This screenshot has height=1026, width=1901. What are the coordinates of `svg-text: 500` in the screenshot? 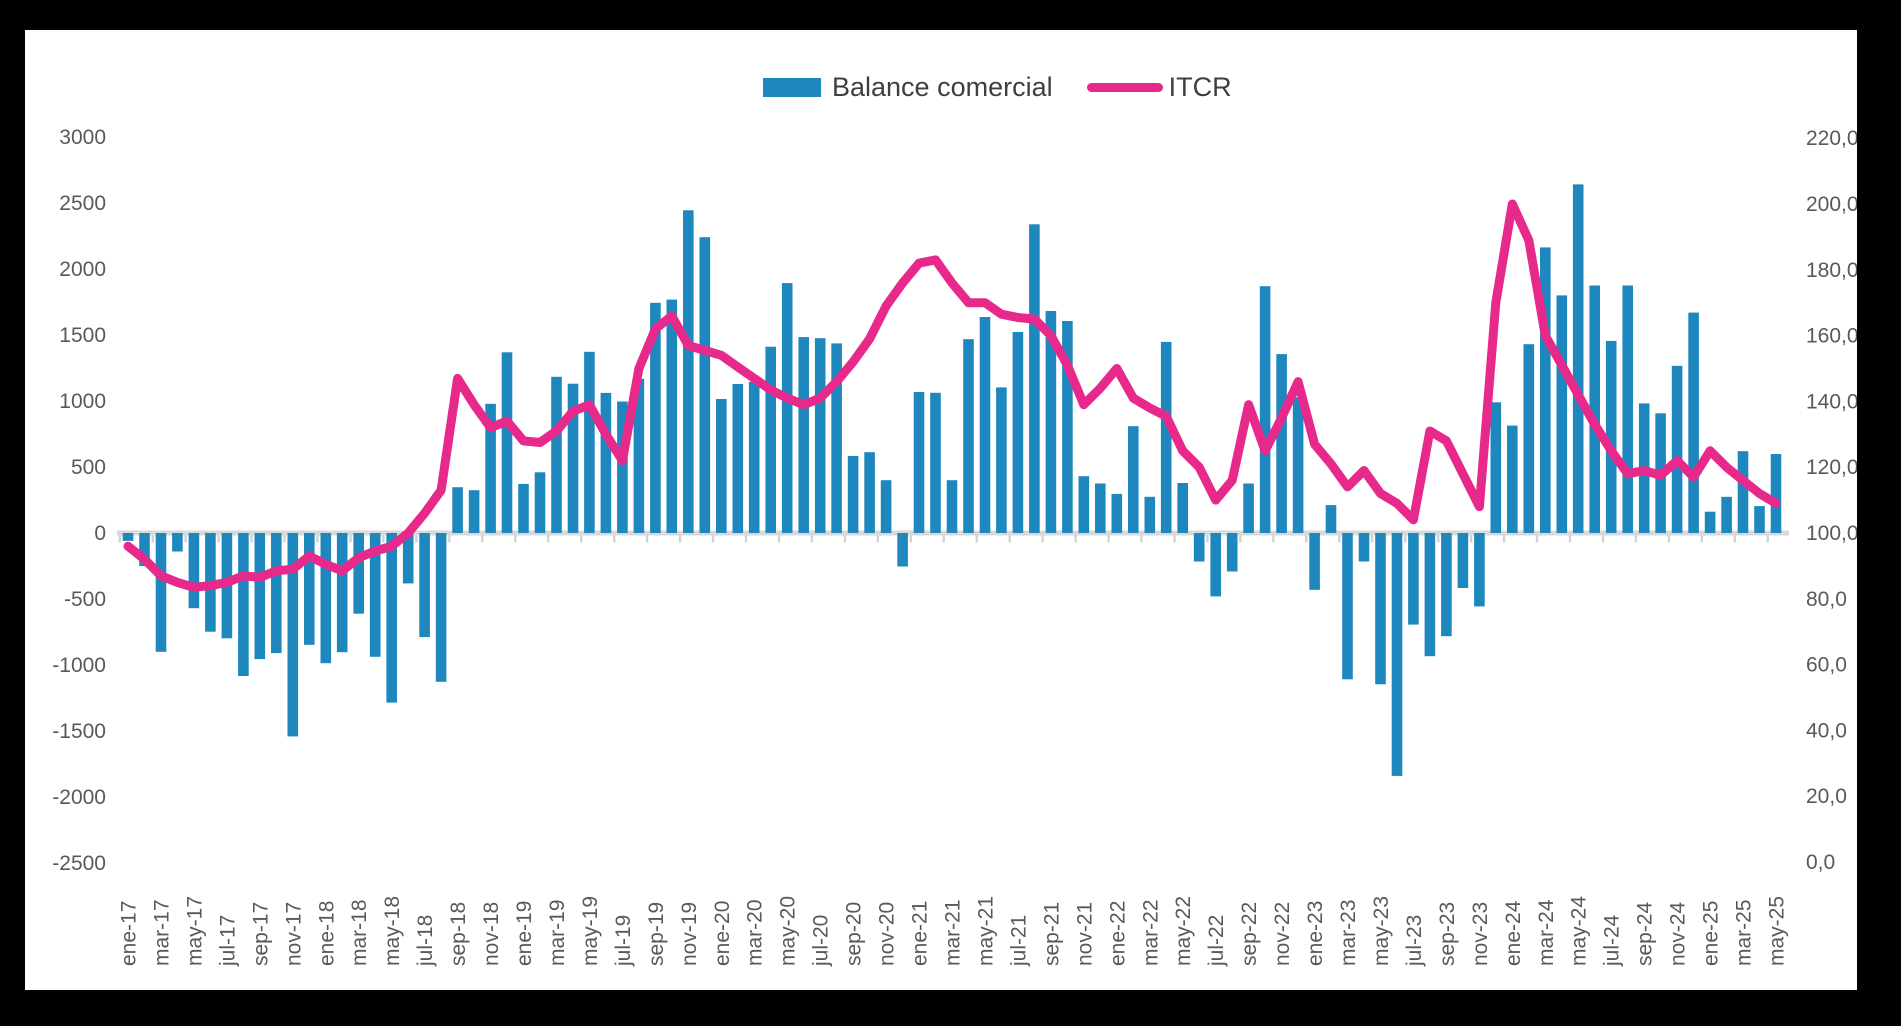 It's located at (88, 467).